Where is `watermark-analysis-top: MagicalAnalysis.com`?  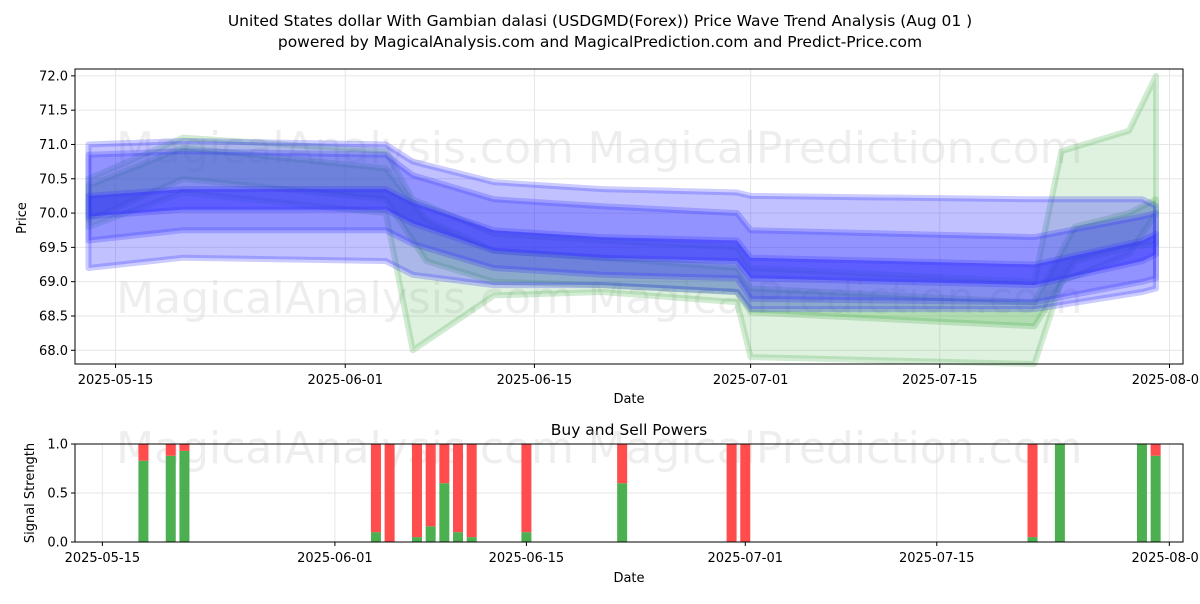 watermark-analysis-top: MagicalAnalysis.com is located at coordinates (345, 148).